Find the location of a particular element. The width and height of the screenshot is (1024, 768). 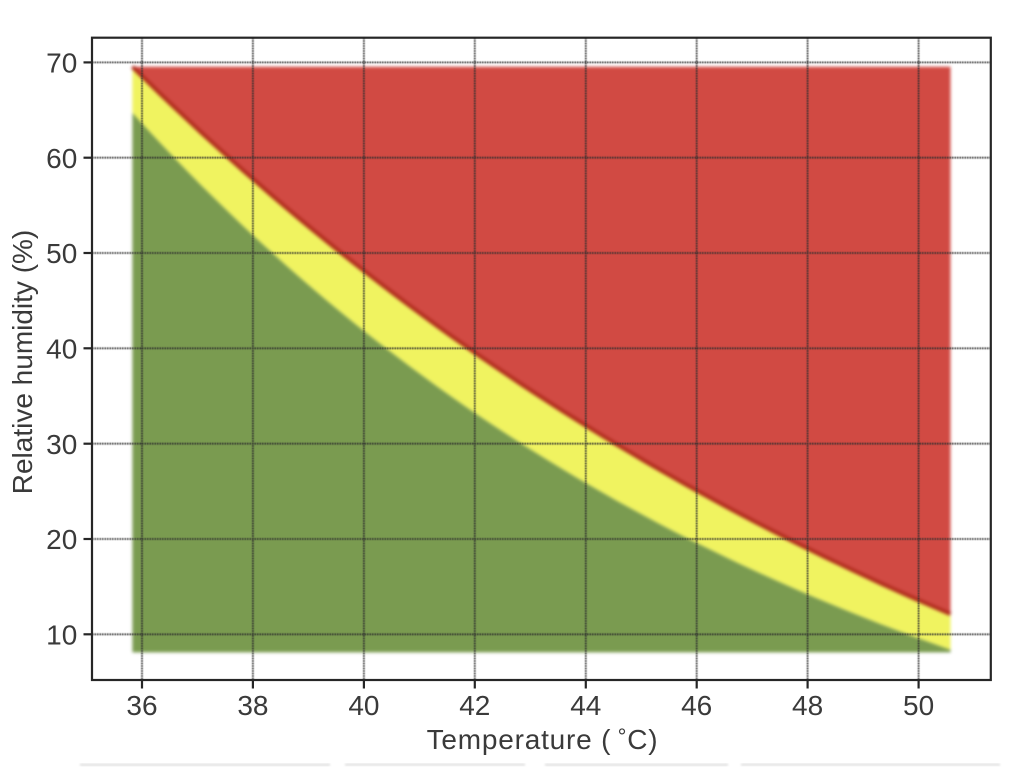

svg-text: Relative humidity (%) is located at coordinates (22, 362).